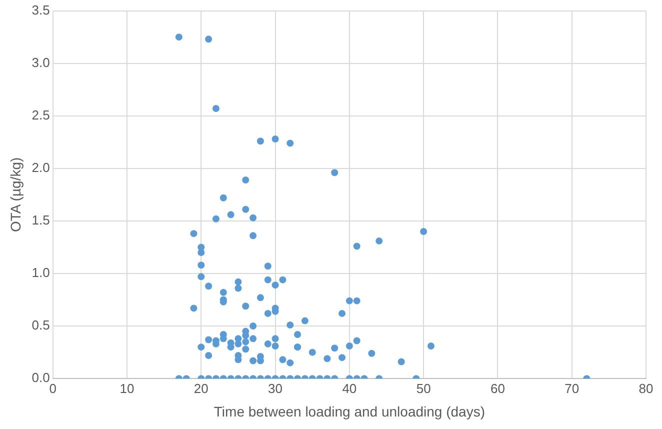 This screenshot has width=662, height=429. I want to click on y-tick-label: 3.0, so click(41, 62).